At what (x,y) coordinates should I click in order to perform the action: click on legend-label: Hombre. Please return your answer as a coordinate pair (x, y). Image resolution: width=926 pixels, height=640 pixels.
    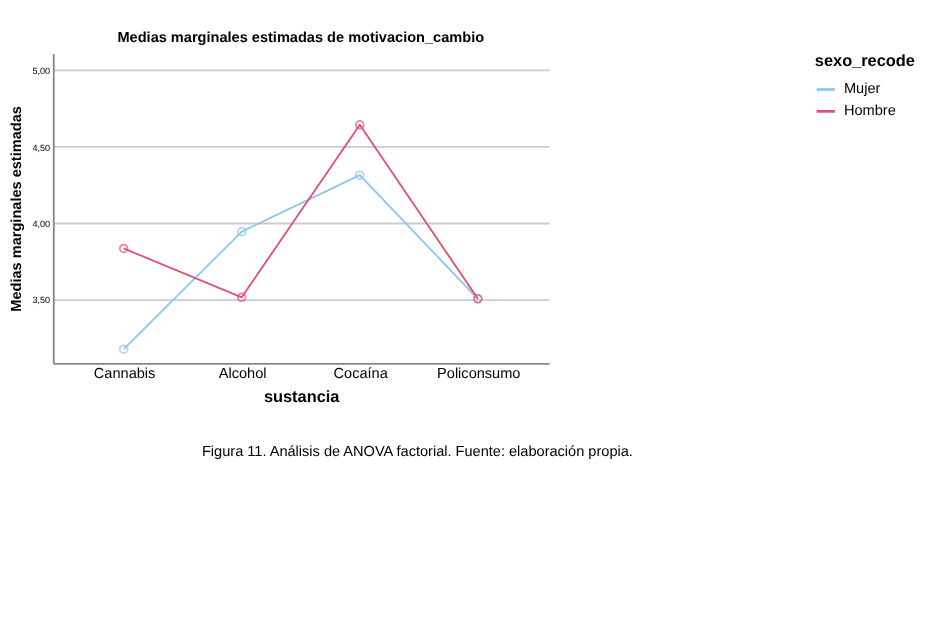
    Looking at the image, I should click on (869, 110).